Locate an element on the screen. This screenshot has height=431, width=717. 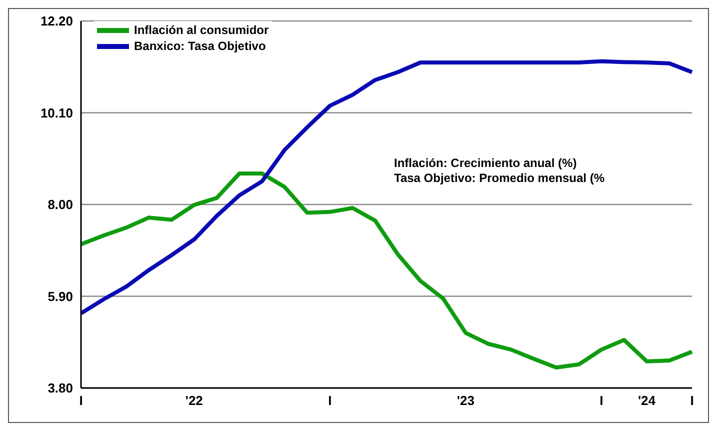
y-tick-label: 12.20 is located at coordinates (56, 21).